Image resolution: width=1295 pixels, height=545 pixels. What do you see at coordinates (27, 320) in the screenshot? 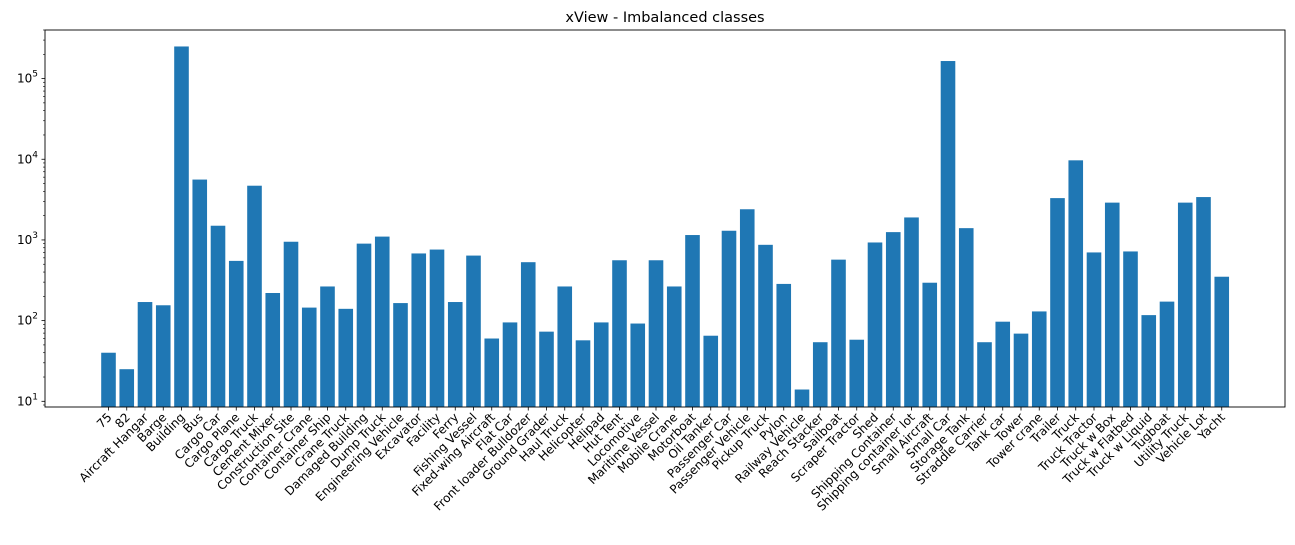
I see `y-tick-label-1: 10²` at bounding box center [27, 320].